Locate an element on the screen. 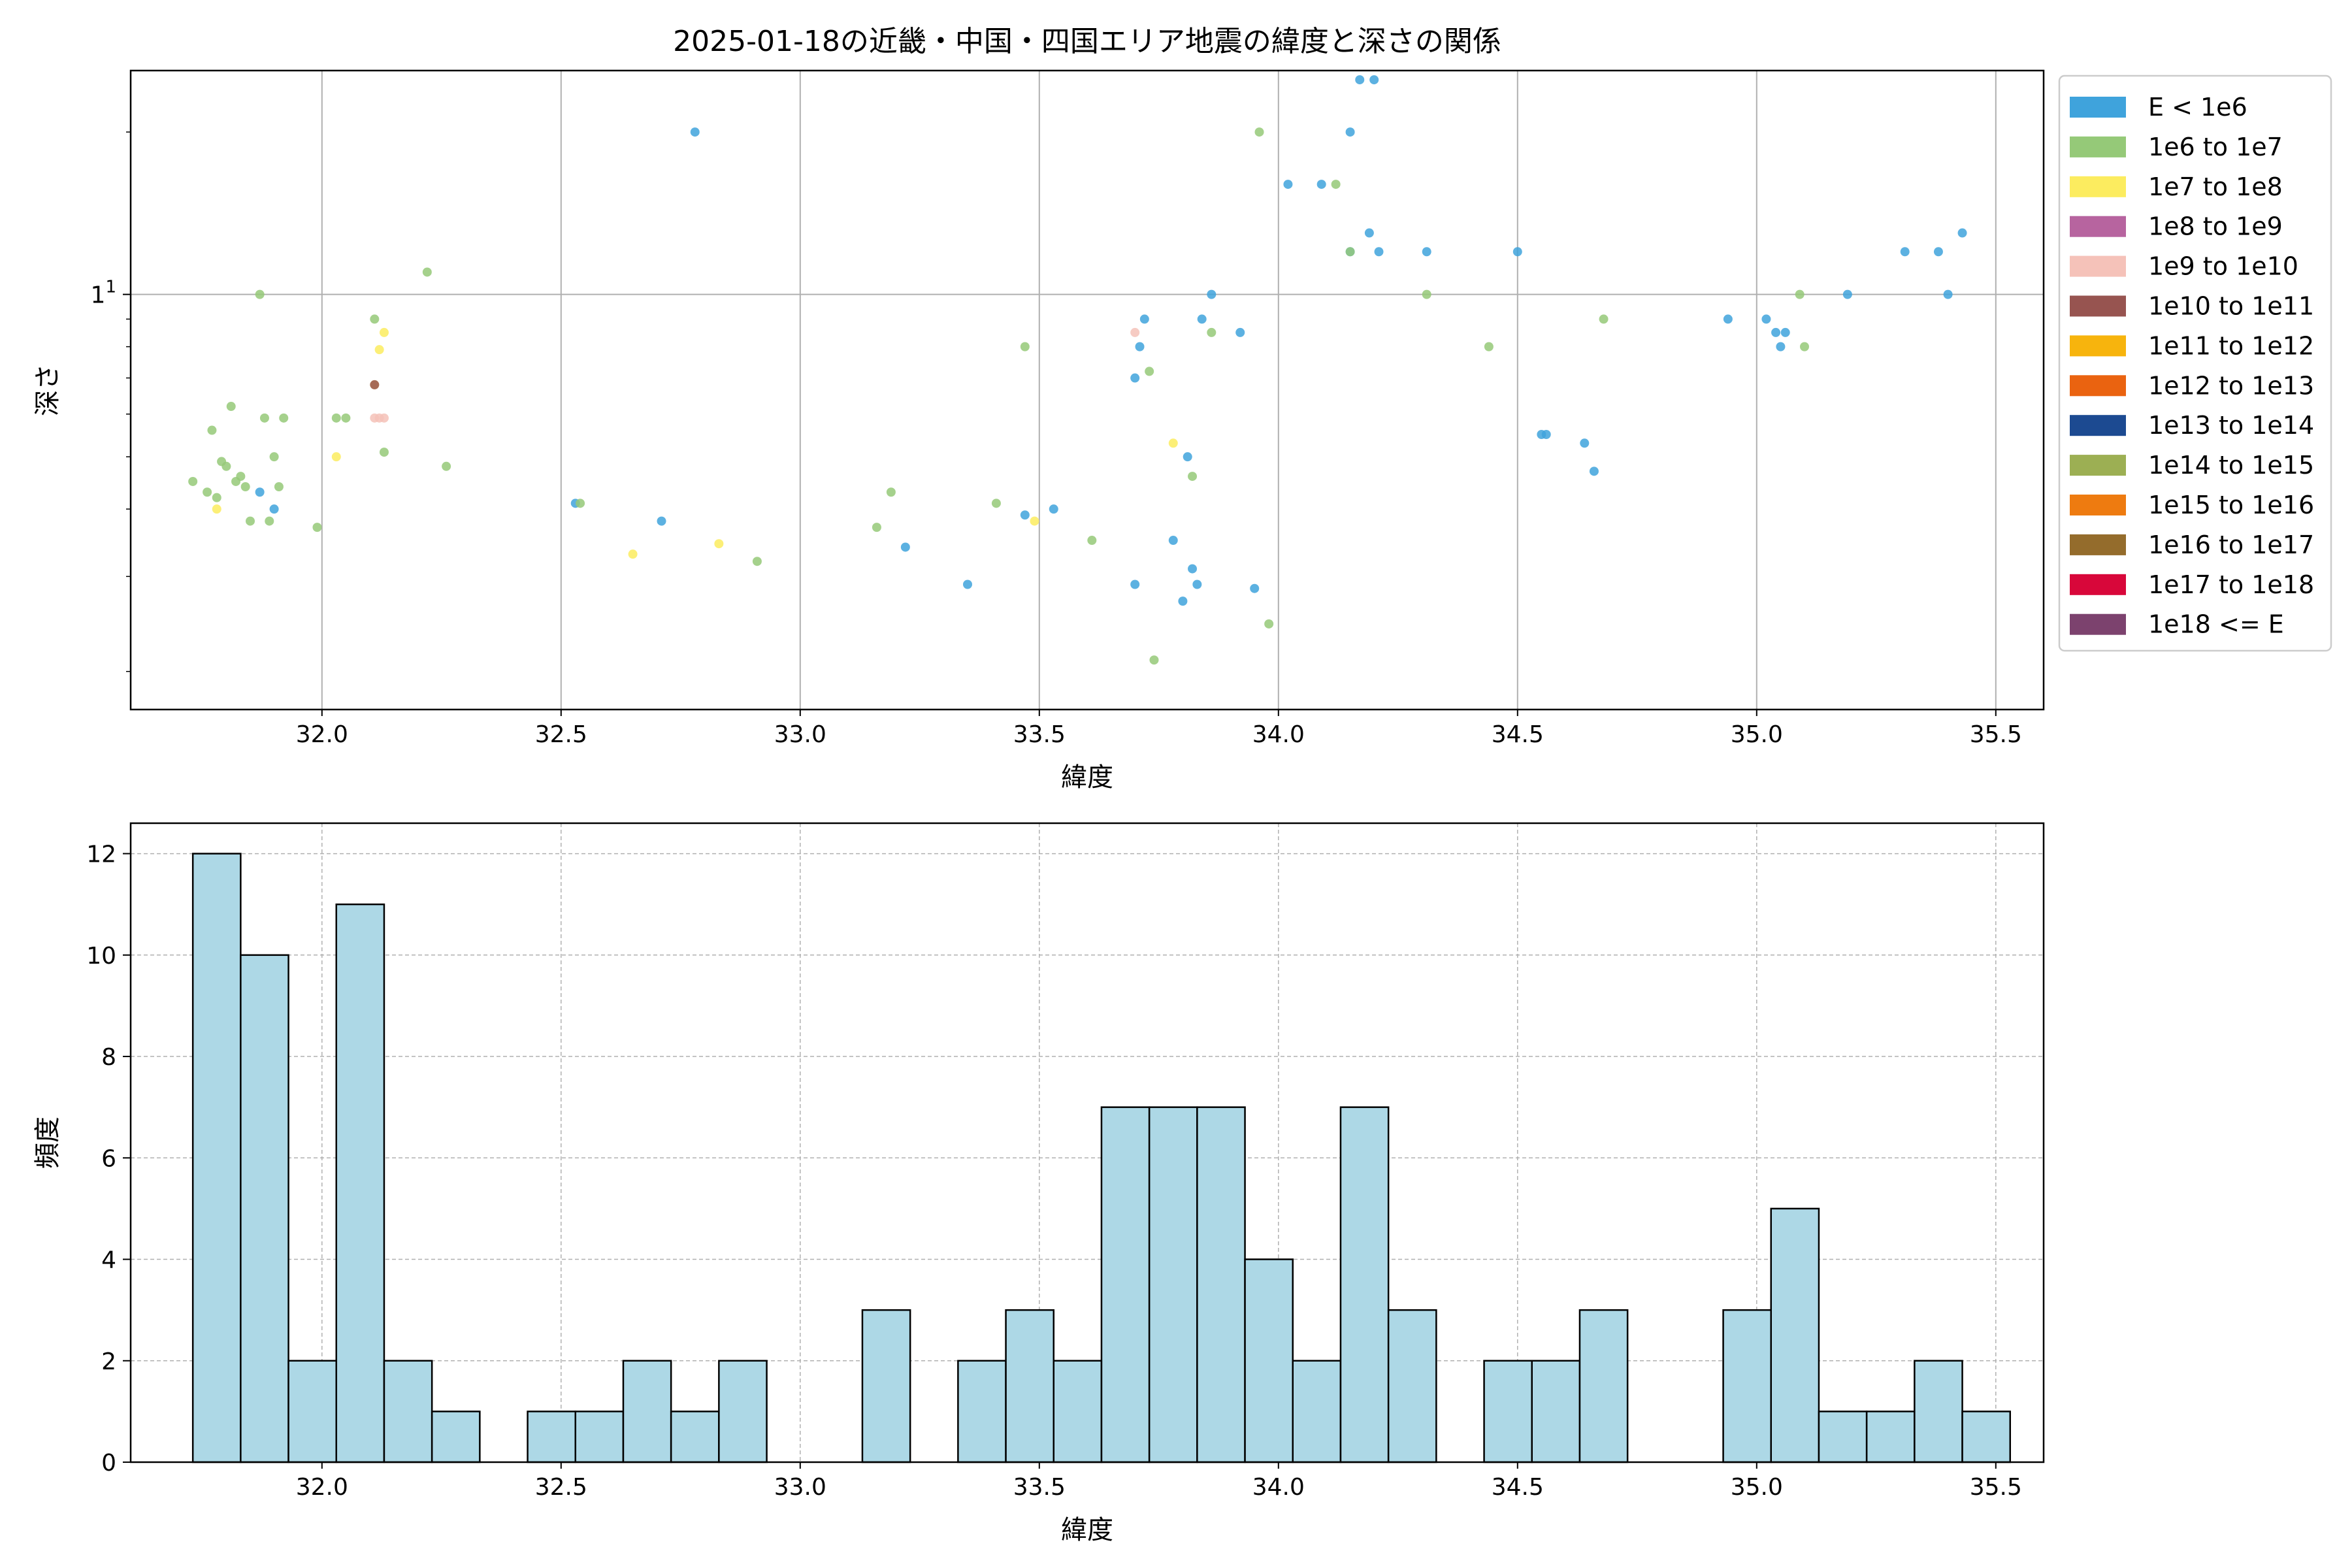  scatter-x-ticks: 32.0 32.5 33.0 33.5 34.0 34.5 35.0 35.5 is located at coordinates (1159, 729).